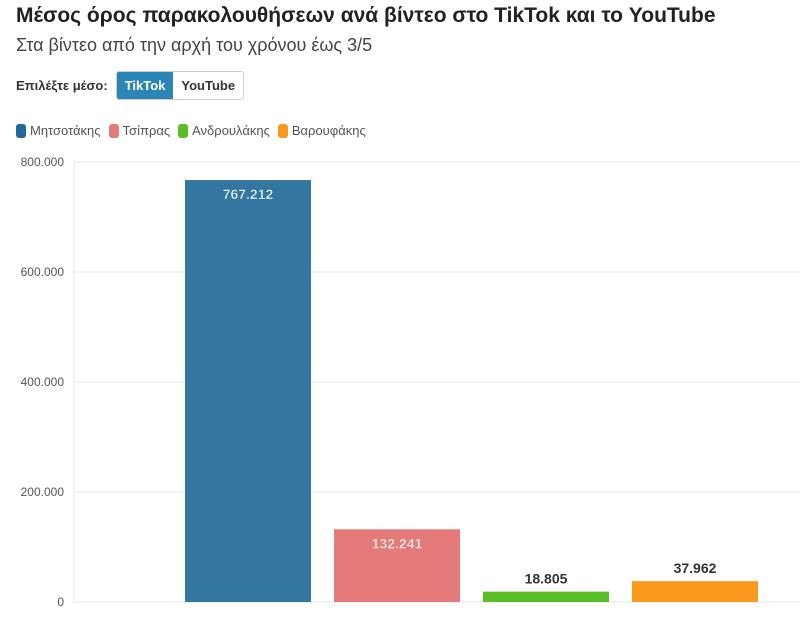 The width and height of the screenshot is (800, 631). Describe the element at coordinates (145, 85) in the screenshot. I see `tab-tiktok: TikTok` at that location.